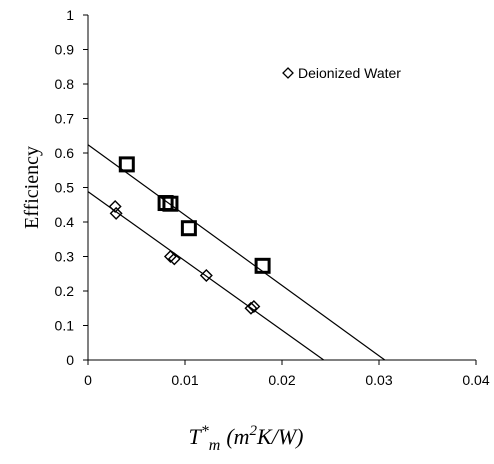 This screenshot has height=464, width=494. What do you see at coordinates (65, 188) in the screenshot?
I see `y-tick-label: 0.5` at bounding box center [65, 188].